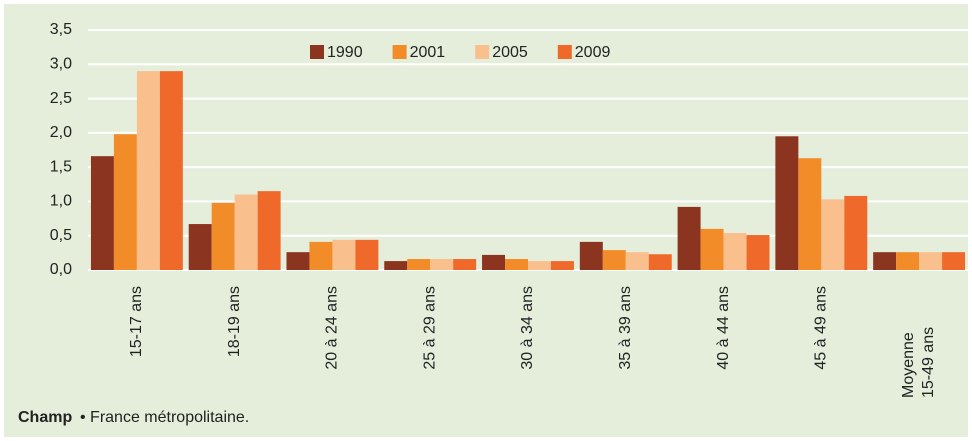  What do you see at coordinates (527, 328) in the screenshot?
I see `x-tick-label: 30 à 34 ans` at bounding box center [527, 328].